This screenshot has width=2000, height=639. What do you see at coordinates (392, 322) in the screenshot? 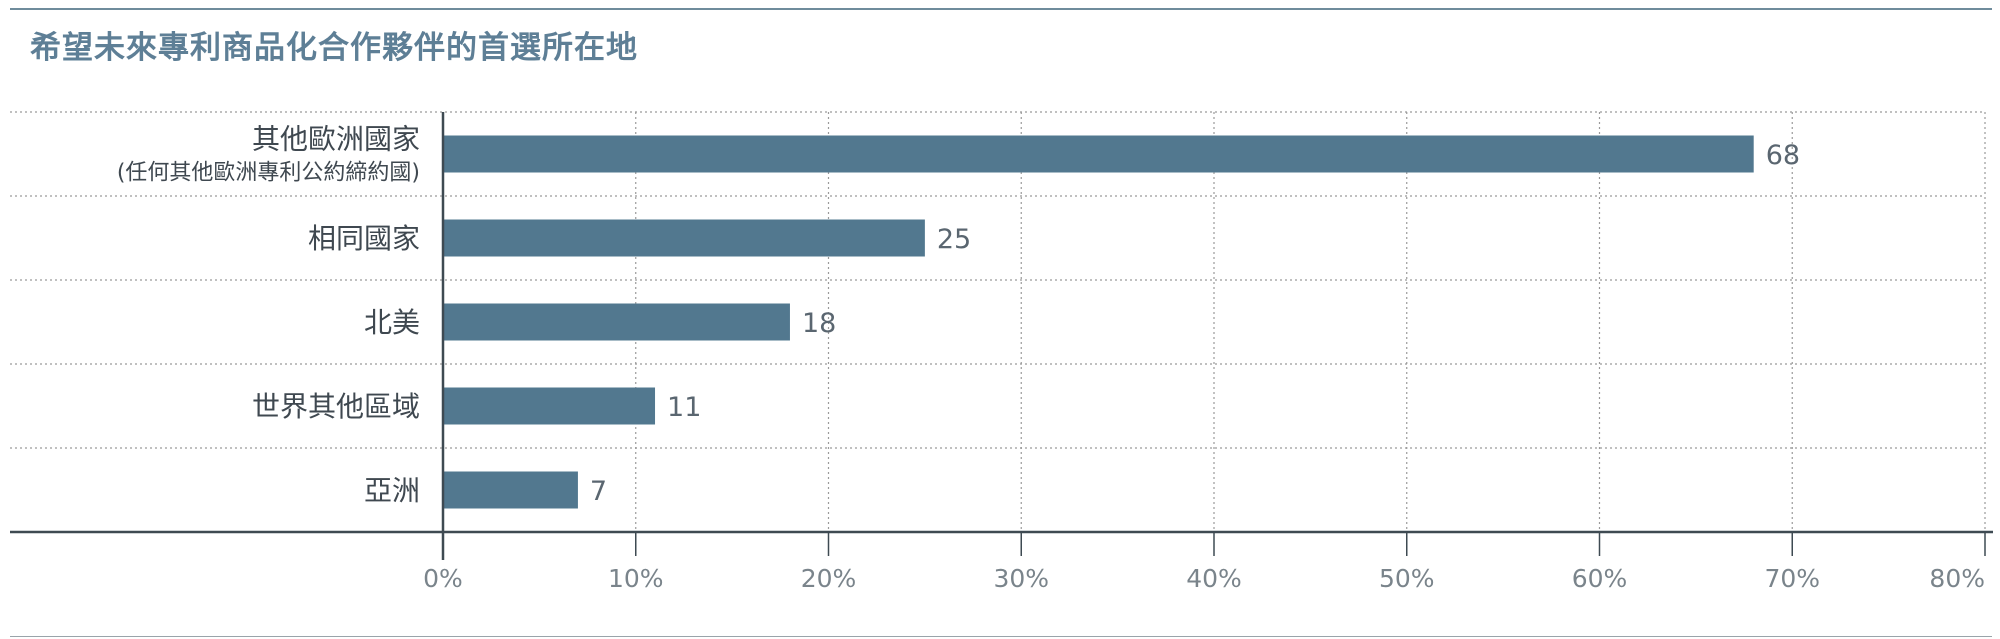
I see `category-label: 北美` at bounding box center [392, 322].